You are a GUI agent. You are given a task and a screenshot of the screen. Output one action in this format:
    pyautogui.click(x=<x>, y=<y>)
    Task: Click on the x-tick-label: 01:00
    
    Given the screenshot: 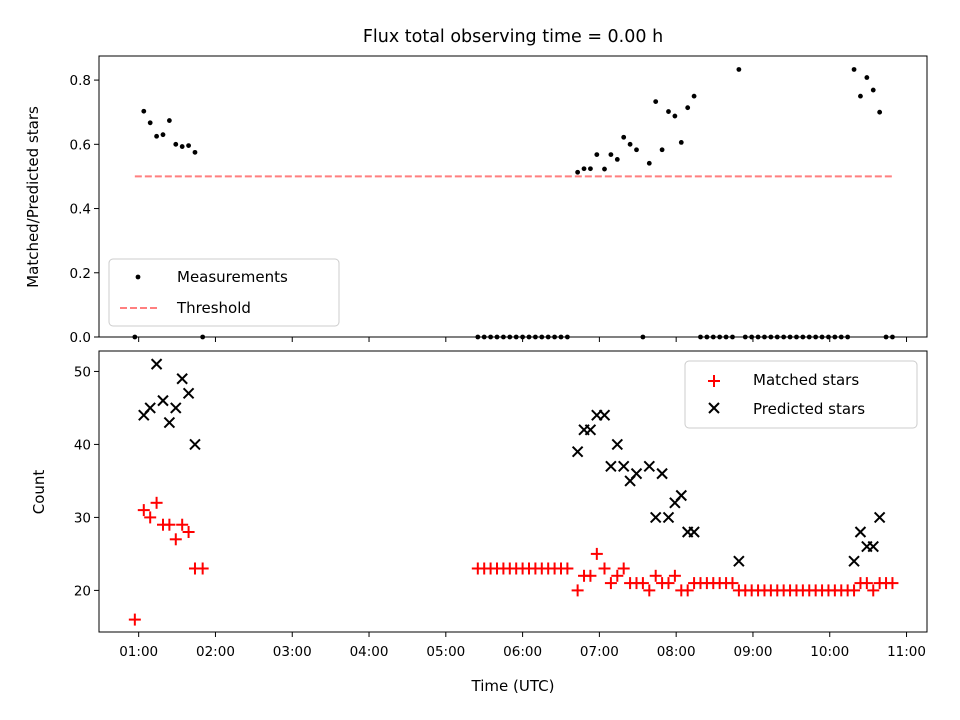 What is the action you would take?
    pyautogui.click(x=138, y=652)
    